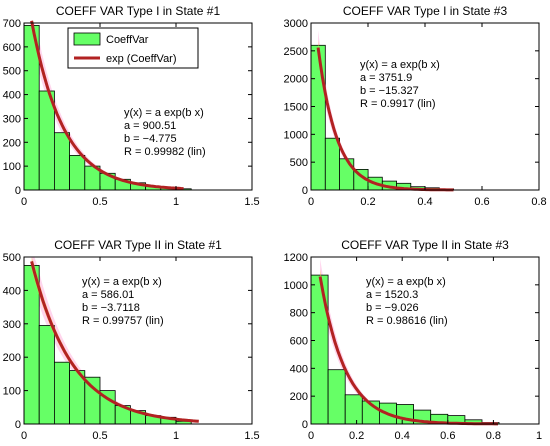  What do you see at coordinates (299, 314) in the screenshot?
I see `y-tick-label: 800` at bounding box center [299, 314].